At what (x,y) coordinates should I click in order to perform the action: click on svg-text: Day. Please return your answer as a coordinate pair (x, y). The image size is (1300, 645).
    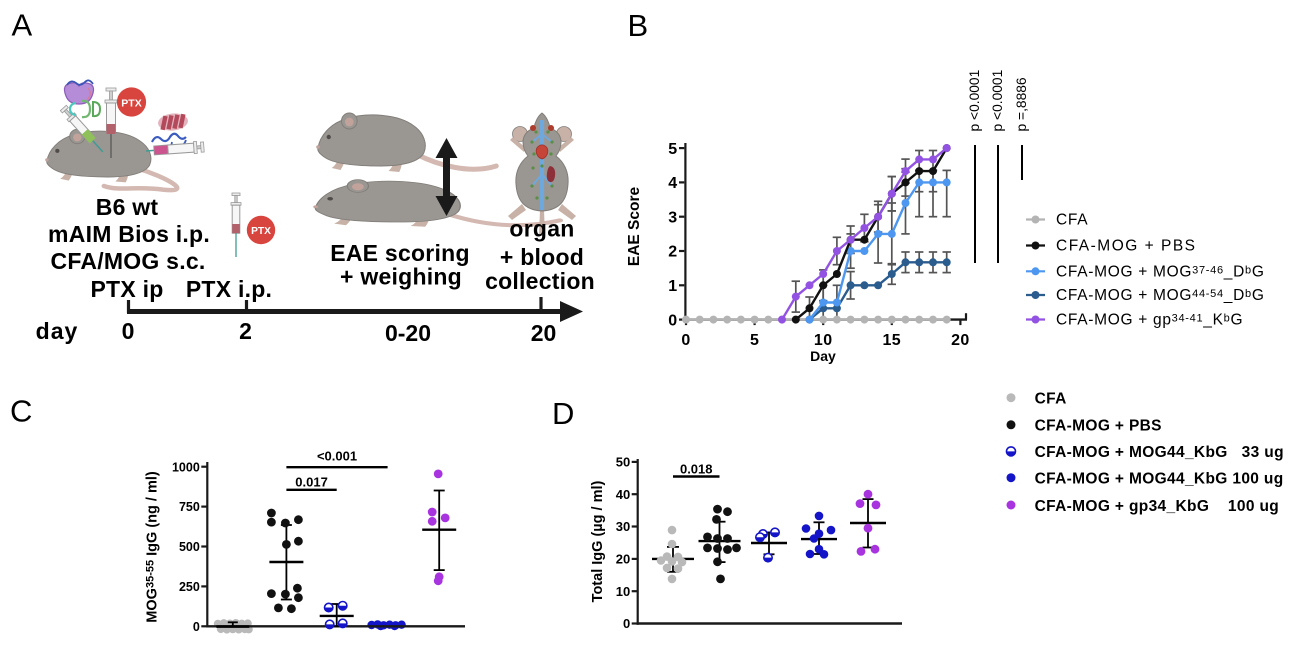
    Looking at the image, I should click on (823, 356).